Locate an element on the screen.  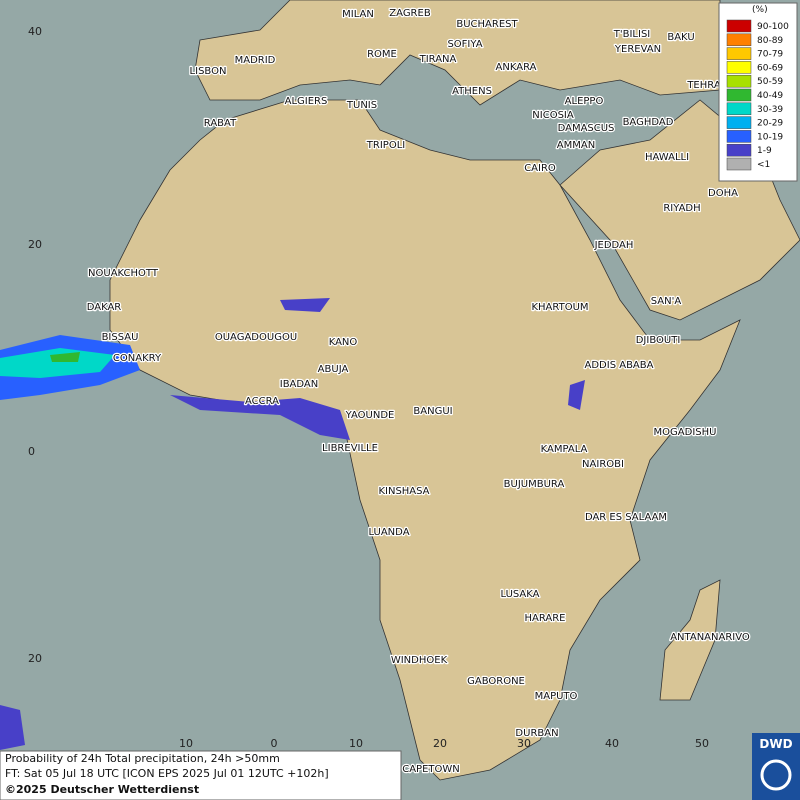
legend-label: 1-9 is located at coordinates (764, 151).